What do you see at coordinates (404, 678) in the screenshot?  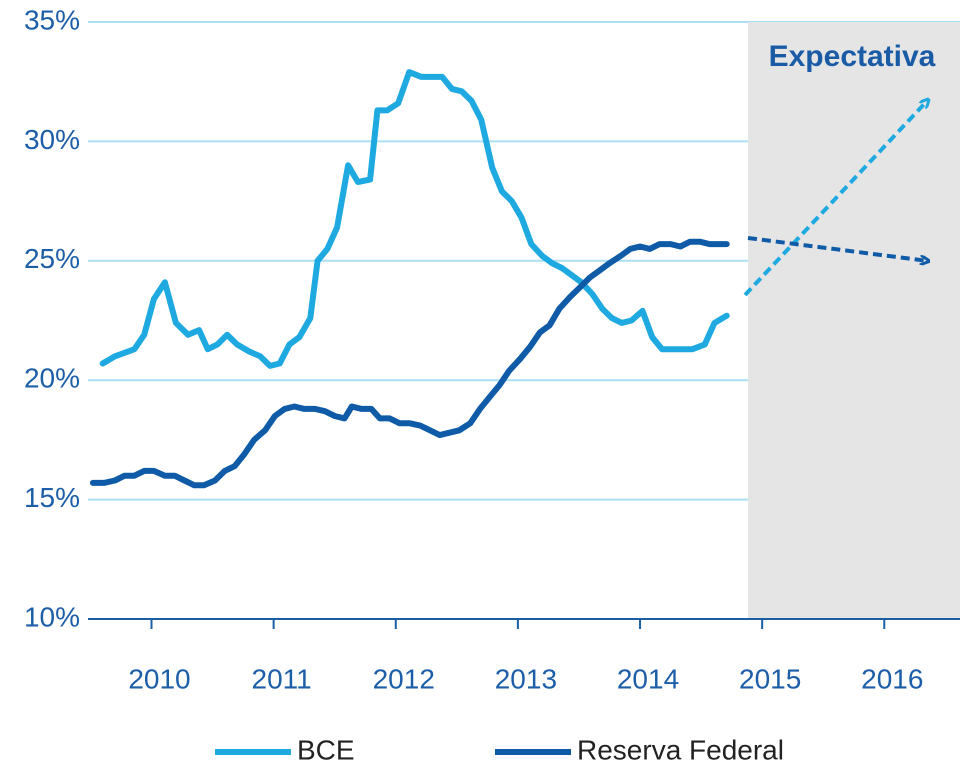 I see `x-tick-label: 2012` at bounding box center [404, 678].